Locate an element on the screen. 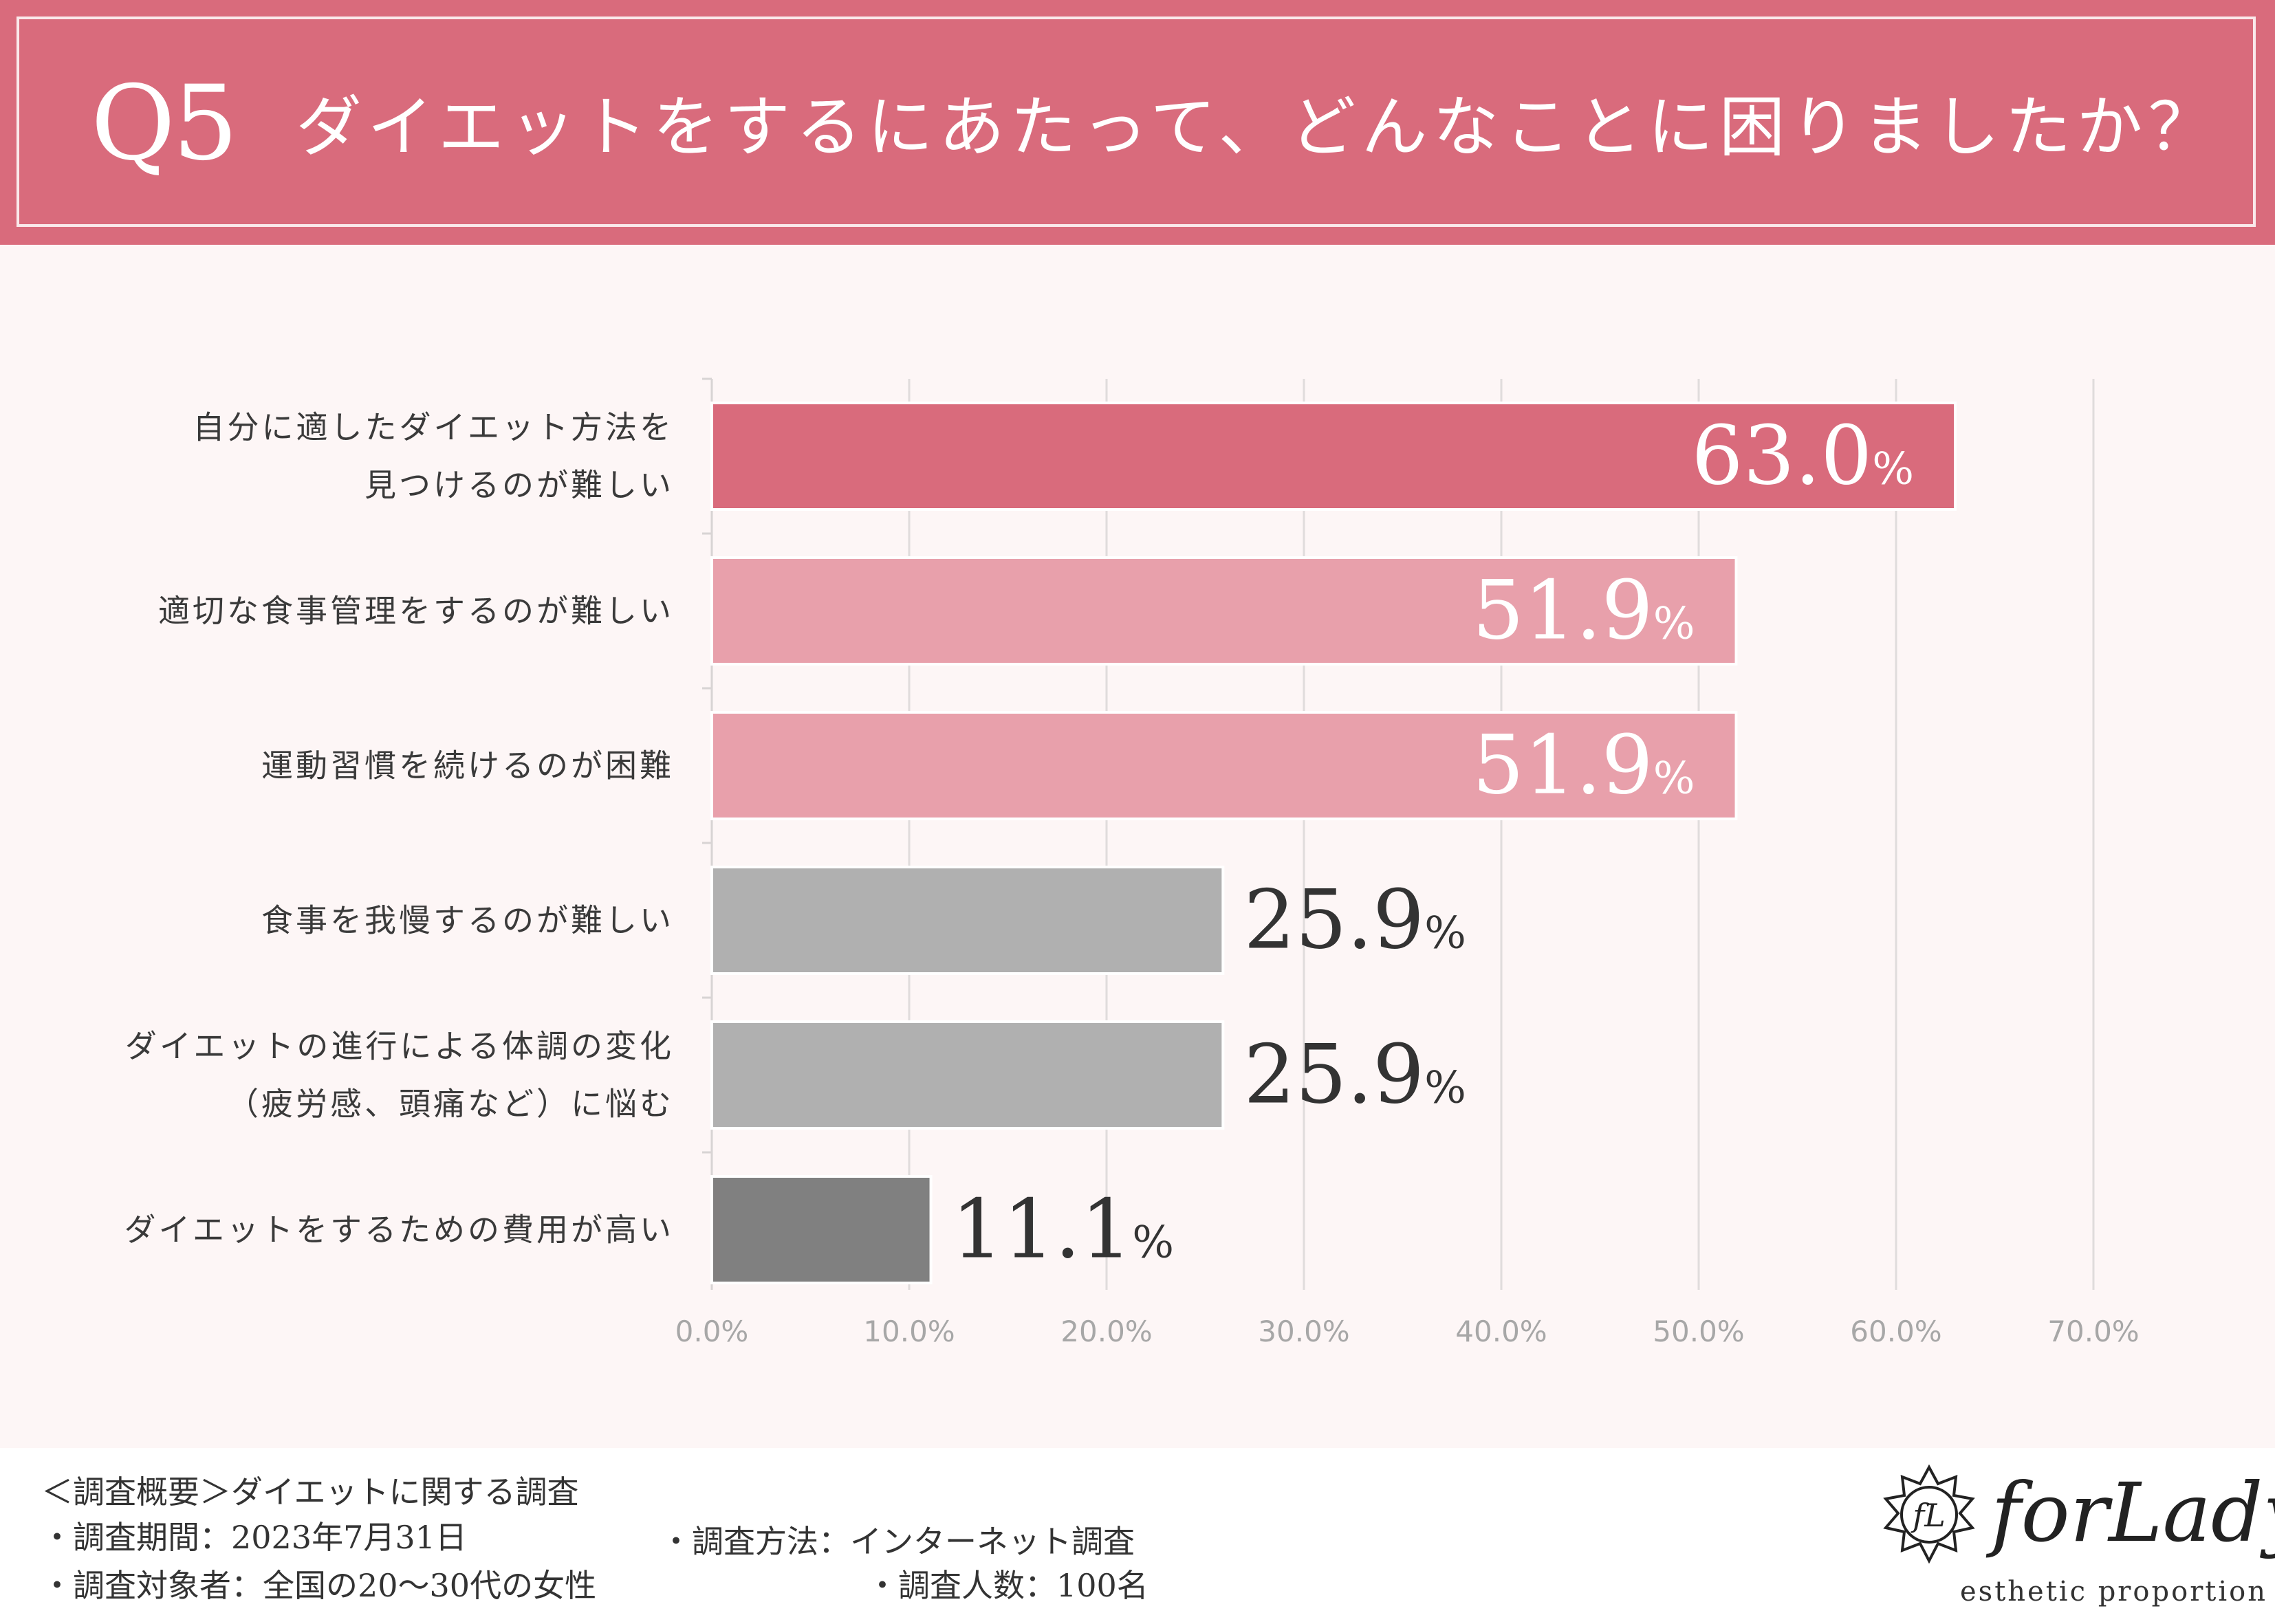 This screenshot has width=2275, height=1624. logo-name: forLady is located at coordinates (2133, 1512).